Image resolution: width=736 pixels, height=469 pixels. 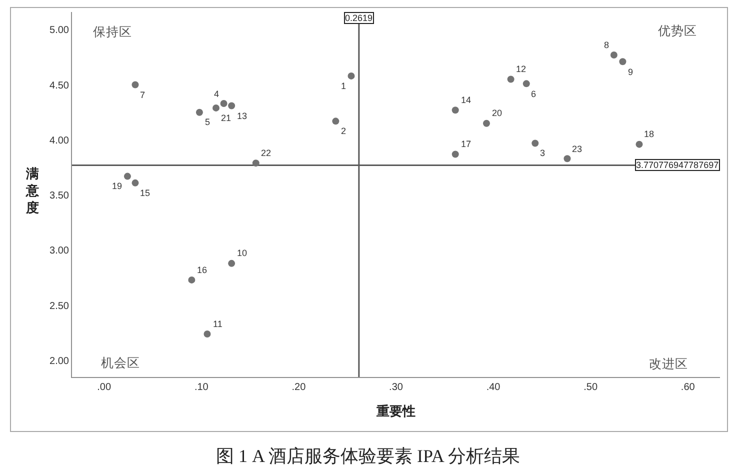 What do you see at coordinates (497, 113) in the screenshot?
I see `annotation: 20` at bounding box center [497, 113].